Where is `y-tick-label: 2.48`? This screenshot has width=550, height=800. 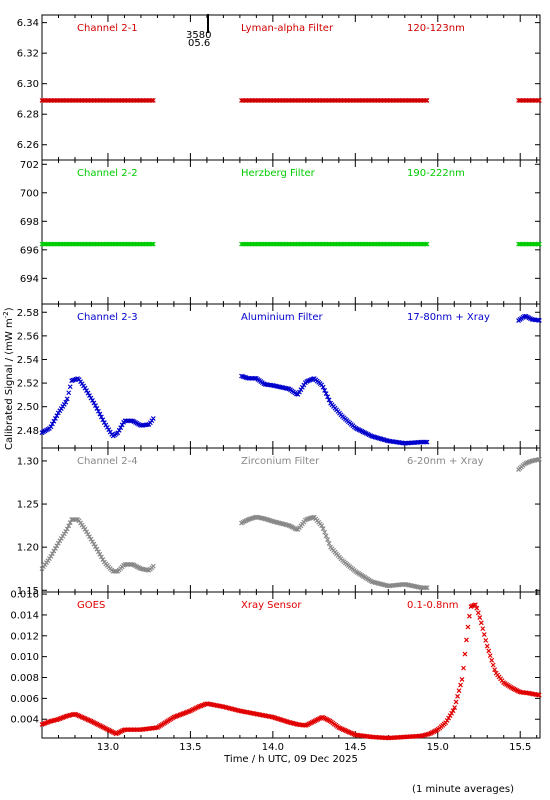
y-tick-label: 2.48 is located at coordinates (28, 431).